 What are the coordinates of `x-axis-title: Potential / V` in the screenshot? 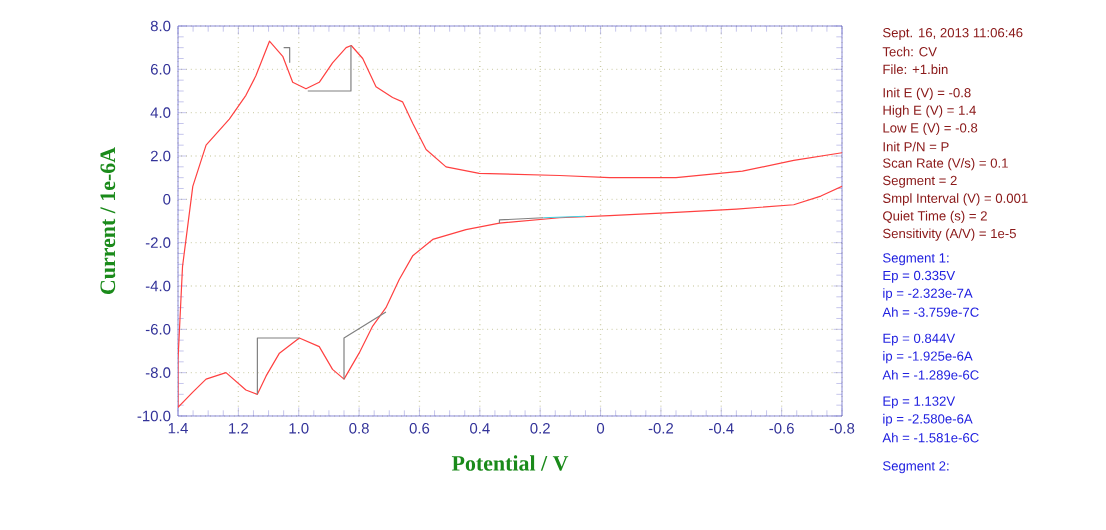 It's located at (510, 463).